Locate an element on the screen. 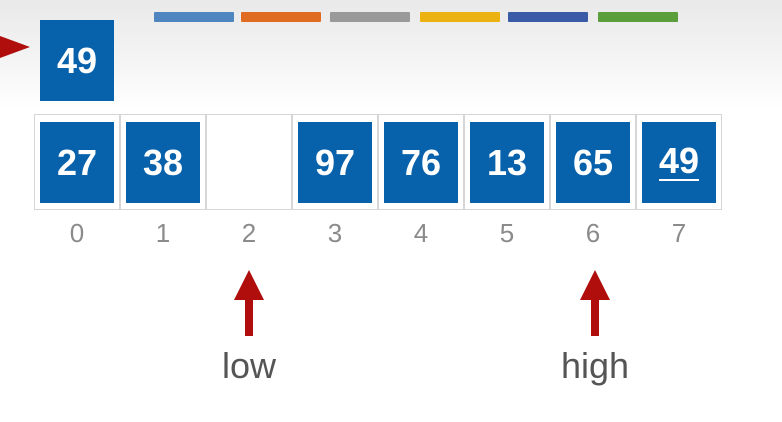  pivot-arrow-icon is located at coordinates (15, 47).